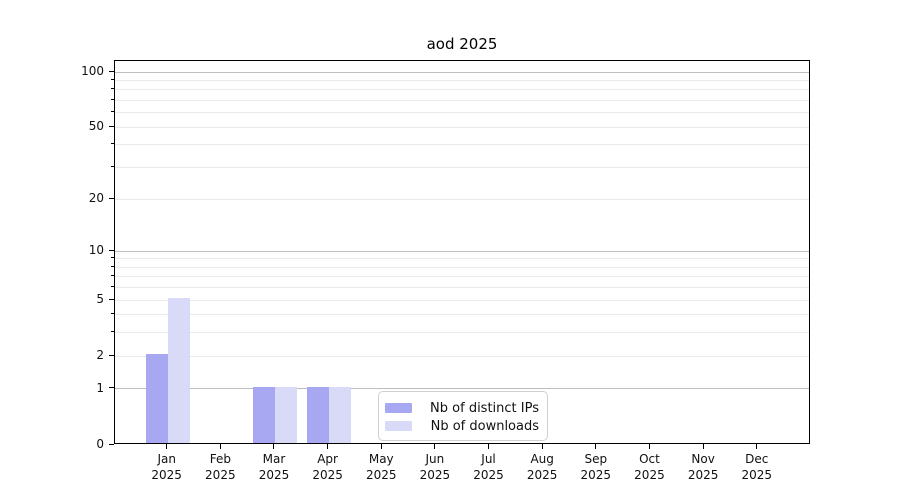  Describe the element at coordinates (435, 467) in the screenshot. I see `x-tick-label: Jun 2025` at that location.